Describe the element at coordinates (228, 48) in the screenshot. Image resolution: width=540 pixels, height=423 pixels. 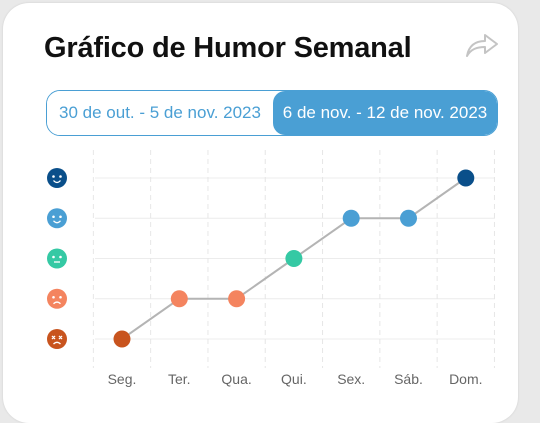
I see `chart-title: Gráfico de Humor Semanal` at that location.